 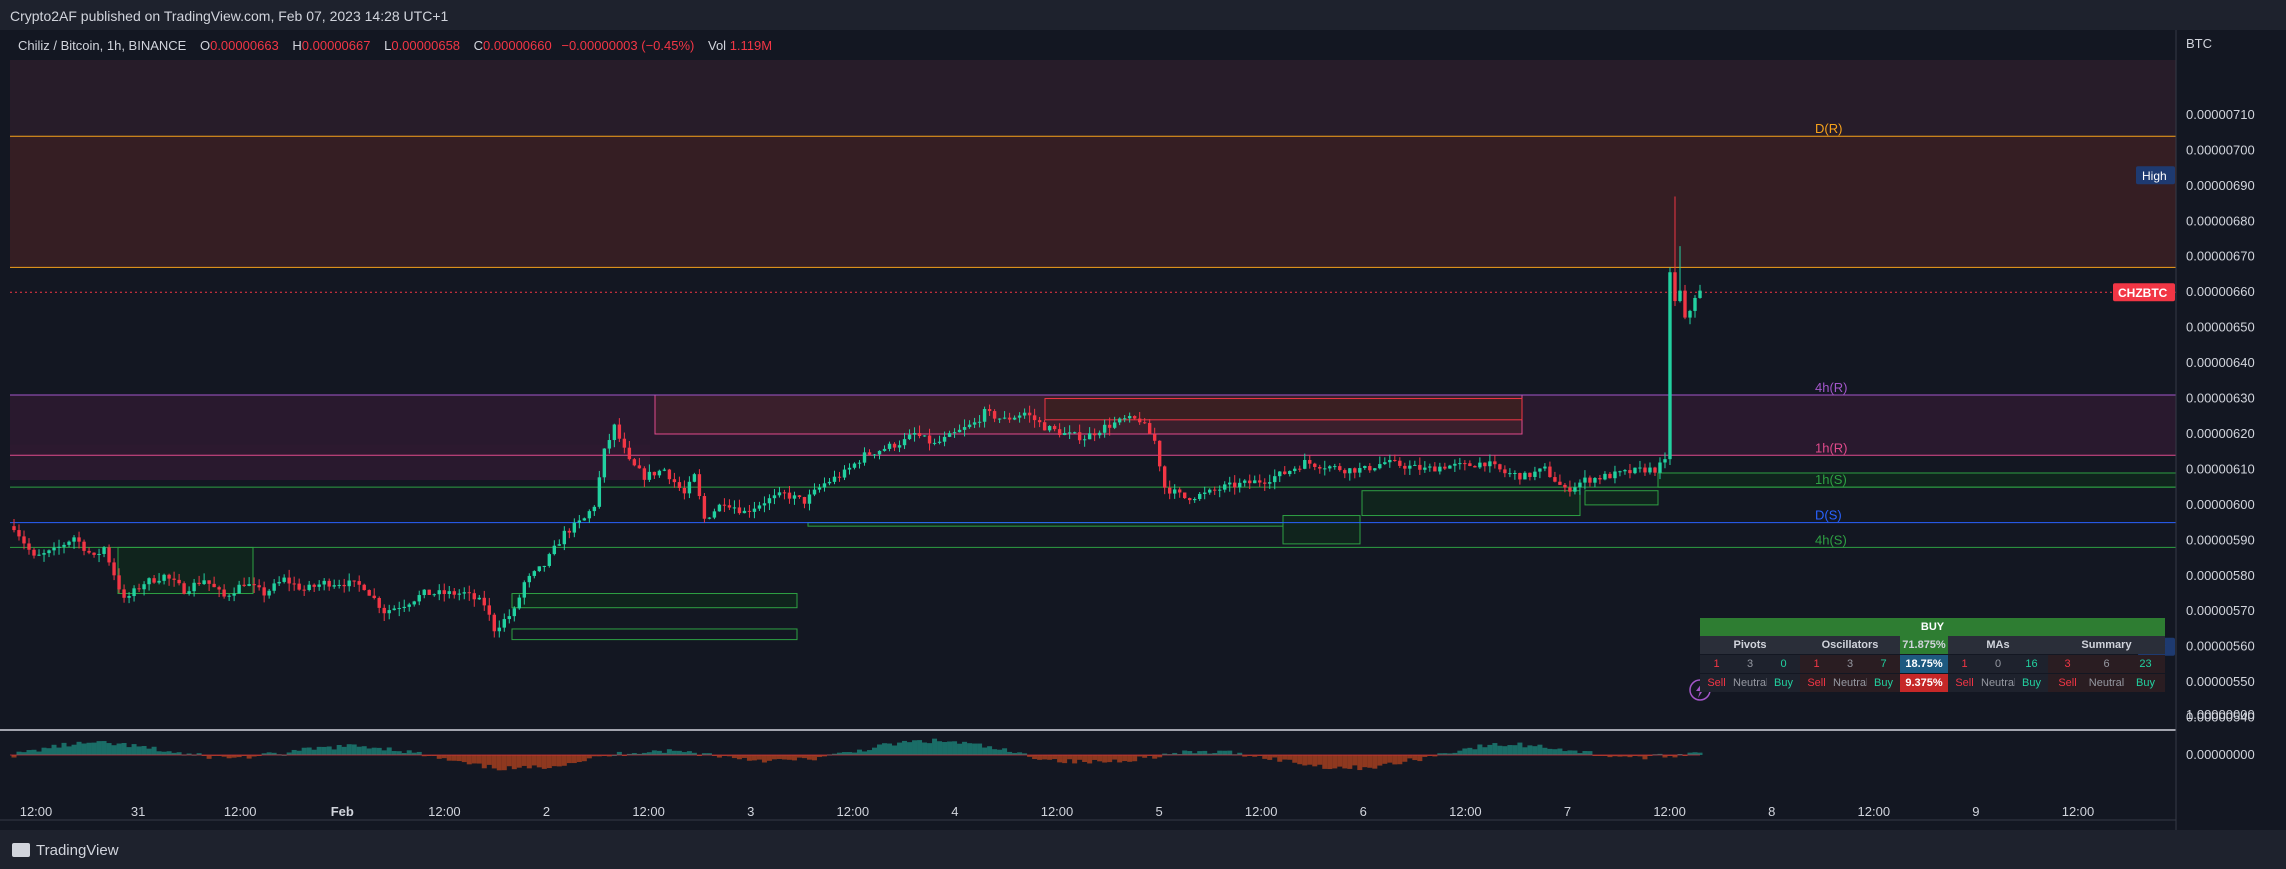 What do you see at coordinates (2220, 714) in the screenshot?
I see `oscillator-tick-1: 1.00000000` at bounding box center [2220, 714].